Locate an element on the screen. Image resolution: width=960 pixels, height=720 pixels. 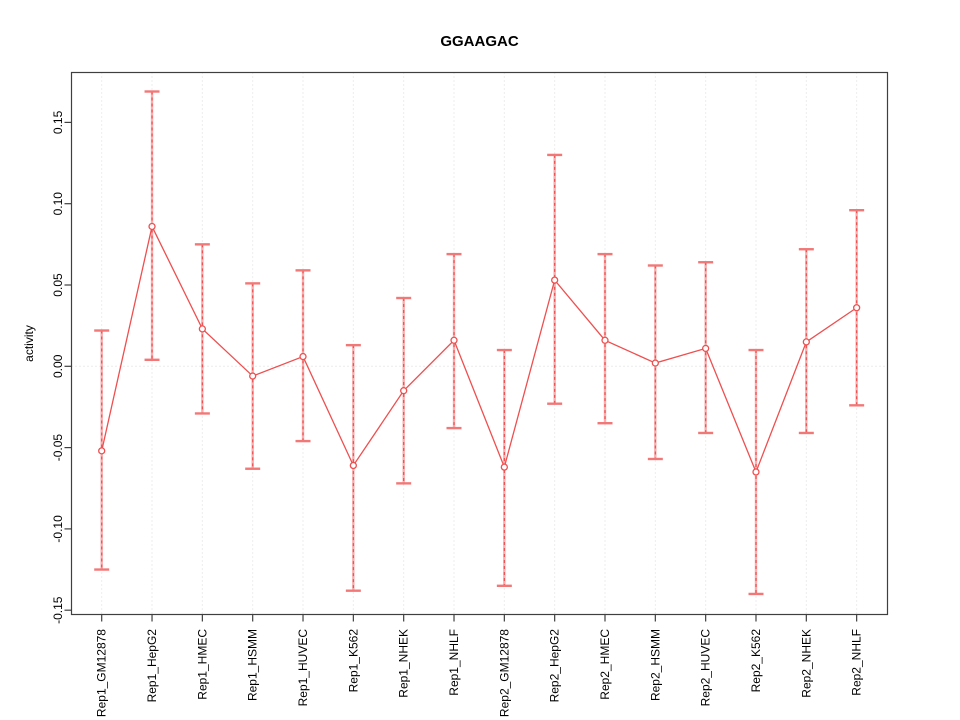
chart-title: GGAAGAC is located at coordinates (479, 41).